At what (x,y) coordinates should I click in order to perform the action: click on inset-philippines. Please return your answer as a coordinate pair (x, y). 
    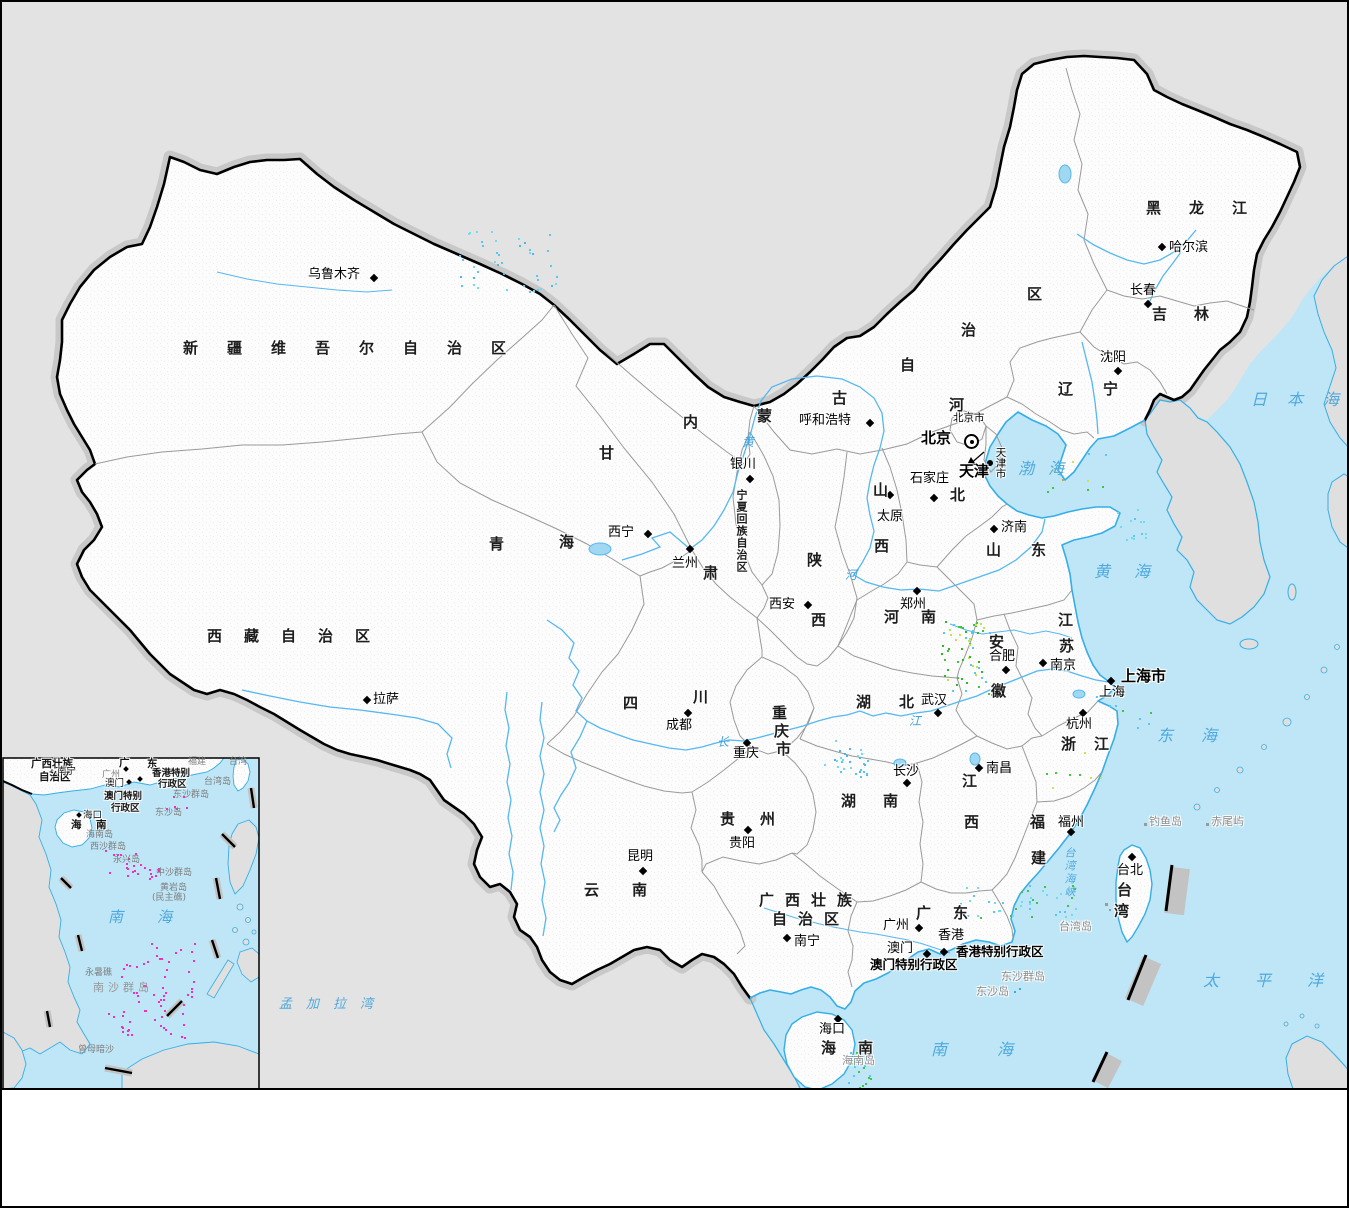
    Looking at the image, I should click on (232, 951).